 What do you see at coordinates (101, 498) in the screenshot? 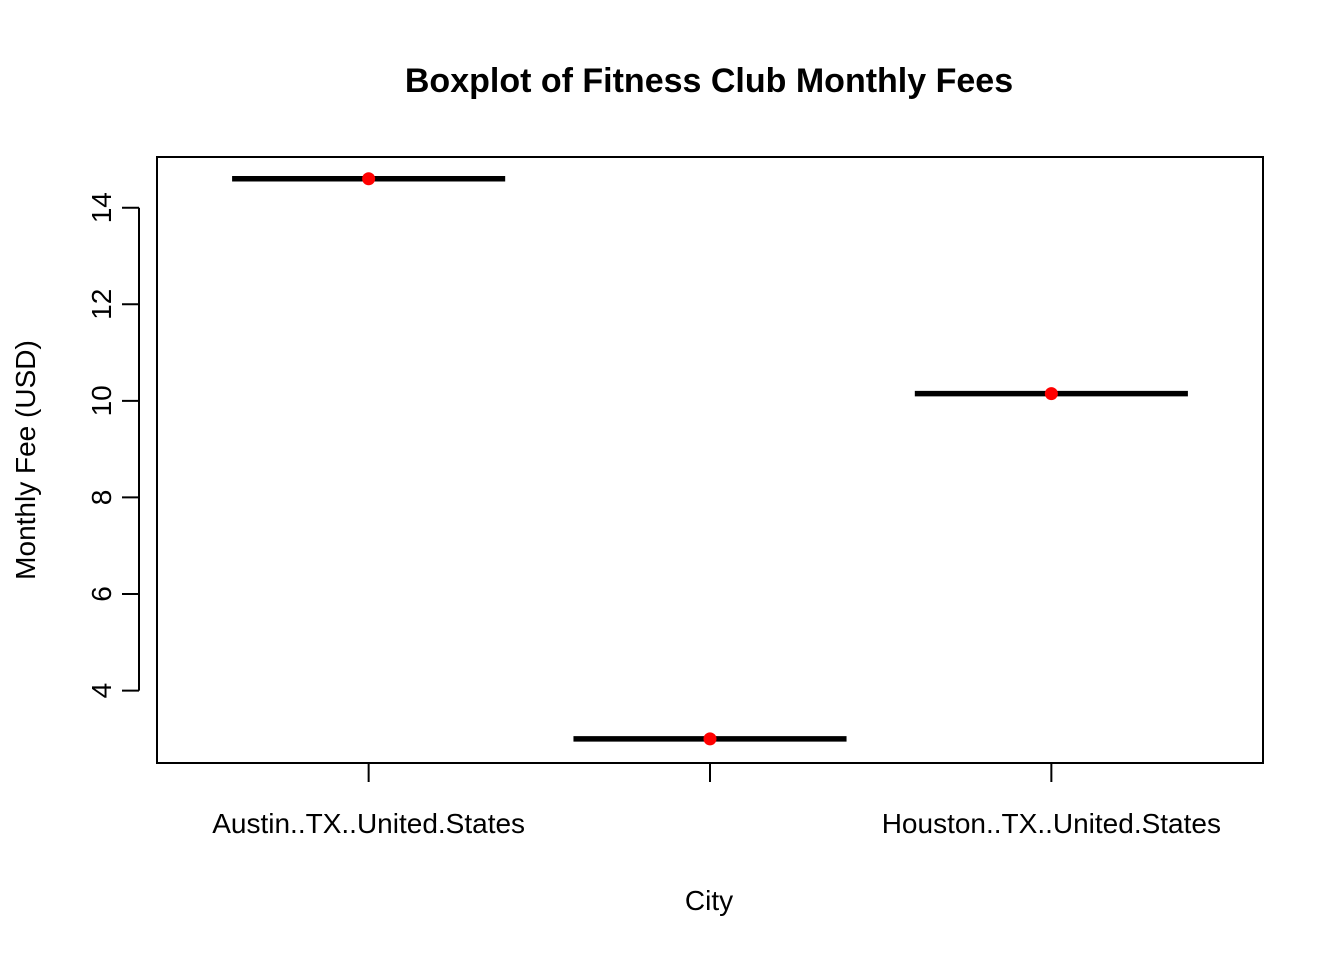
I see `y-tick-label: 8` at bounding box center [101, 498].